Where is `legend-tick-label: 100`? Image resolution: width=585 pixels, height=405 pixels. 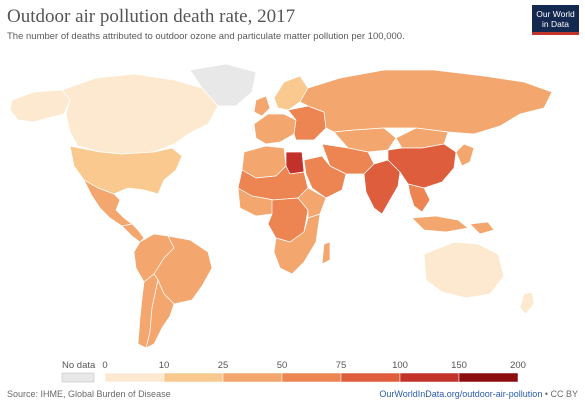
legend-tick-label: 100 is located at coordinates (400, 365).